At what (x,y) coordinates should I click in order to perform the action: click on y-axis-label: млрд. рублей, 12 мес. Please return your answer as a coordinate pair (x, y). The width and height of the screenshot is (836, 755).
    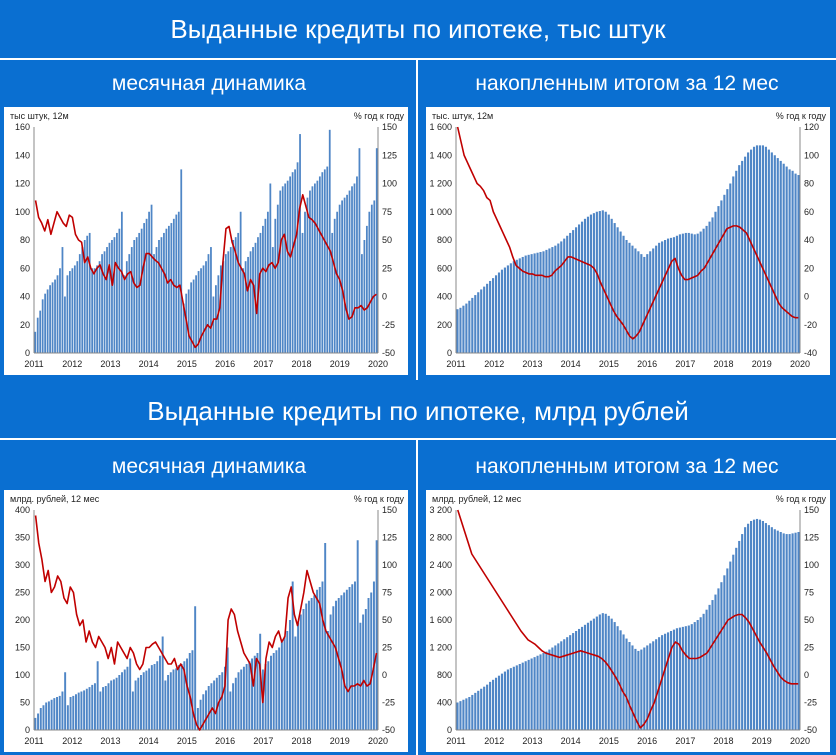
    Looking at the image, I should click on (477, 499).